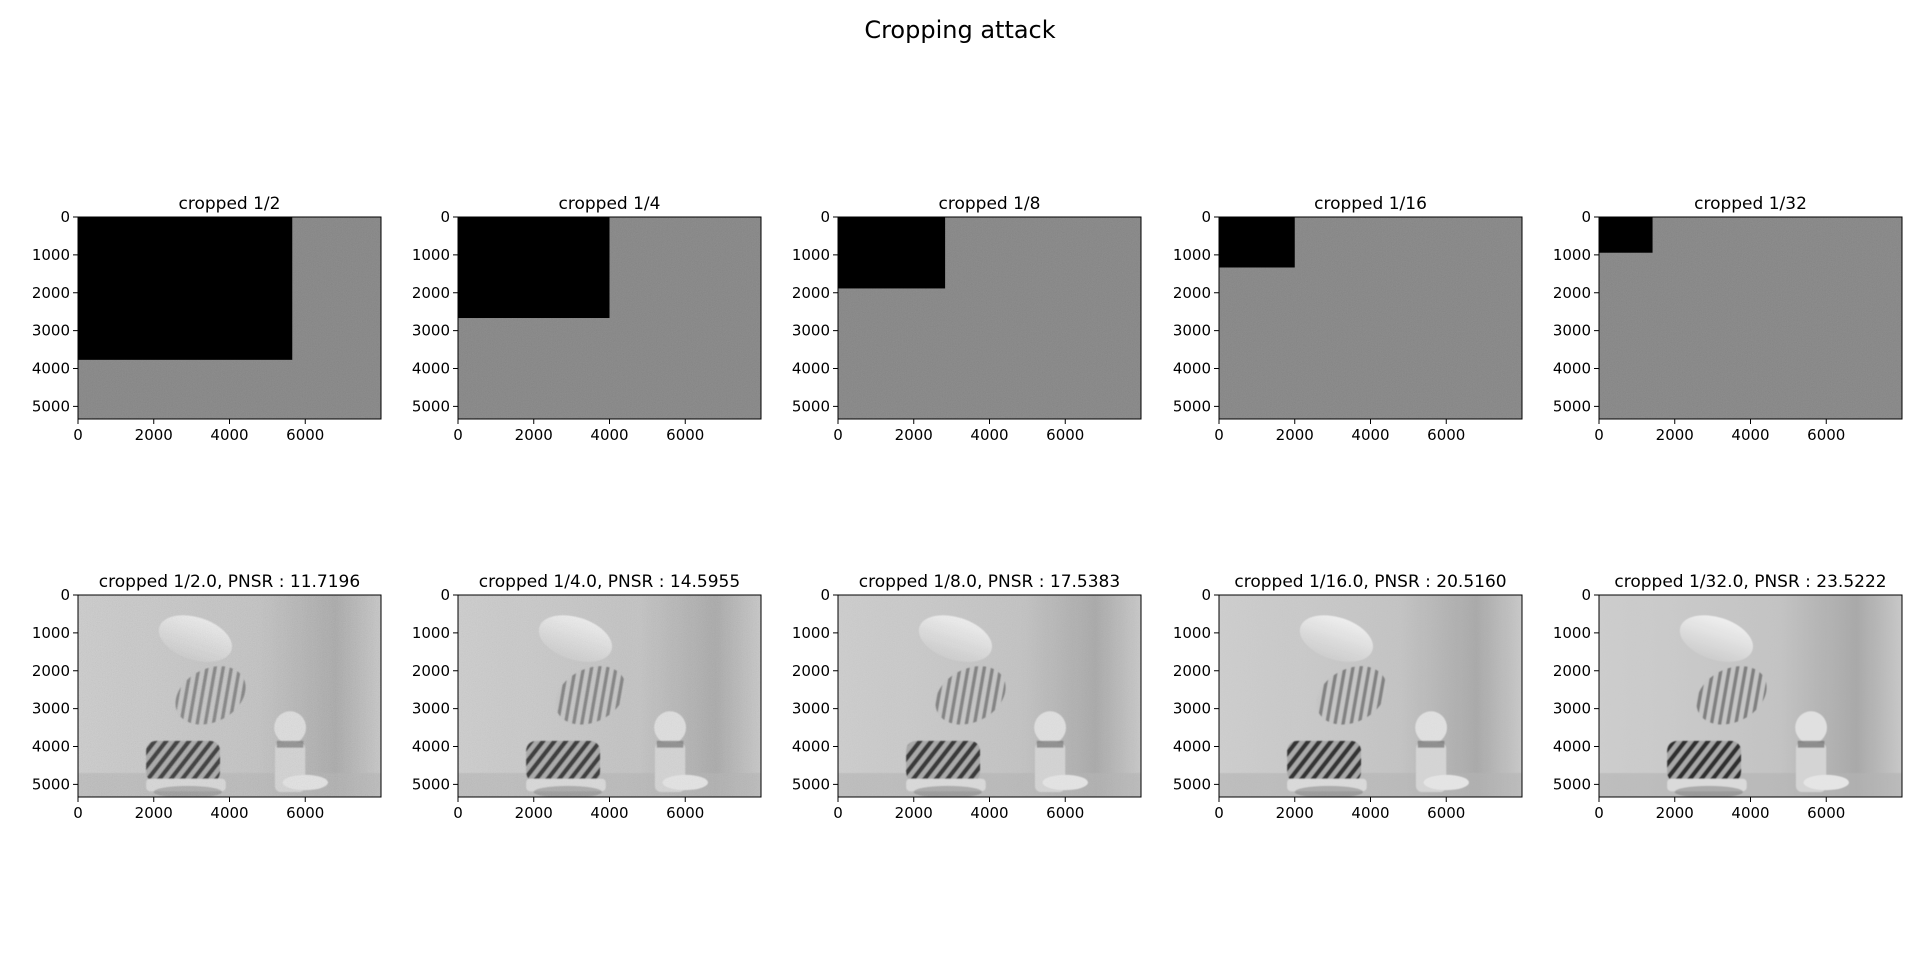 This screenshot has height=977, width=1920. What do you see at coordinates (230, 204) in the screenshot?
I see `axes-title: cropped 1/2` at bounding box center [230, 204].